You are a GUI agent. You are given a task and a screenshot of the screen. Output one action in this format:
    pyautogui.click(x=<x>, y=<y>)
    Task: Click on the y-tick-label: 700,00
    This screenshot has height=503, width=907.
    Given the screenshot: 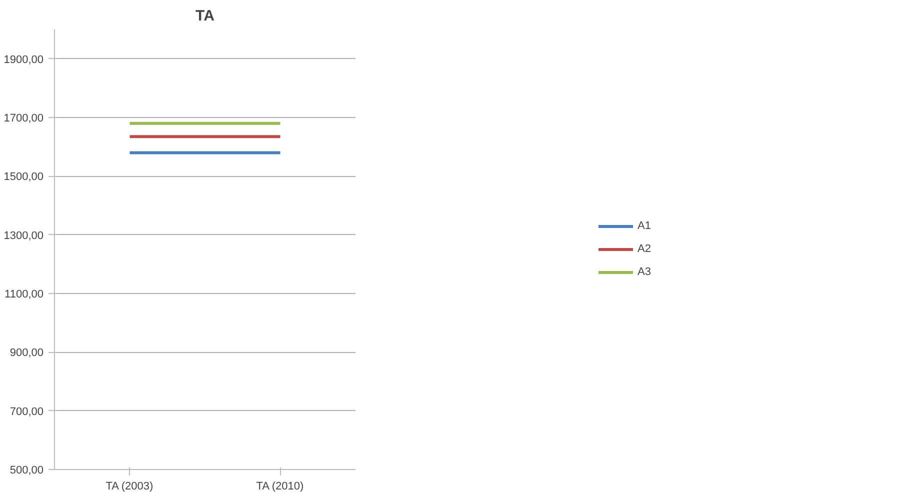 What is the action you would take?
    pyautogui.click(x=27, y=412)
    